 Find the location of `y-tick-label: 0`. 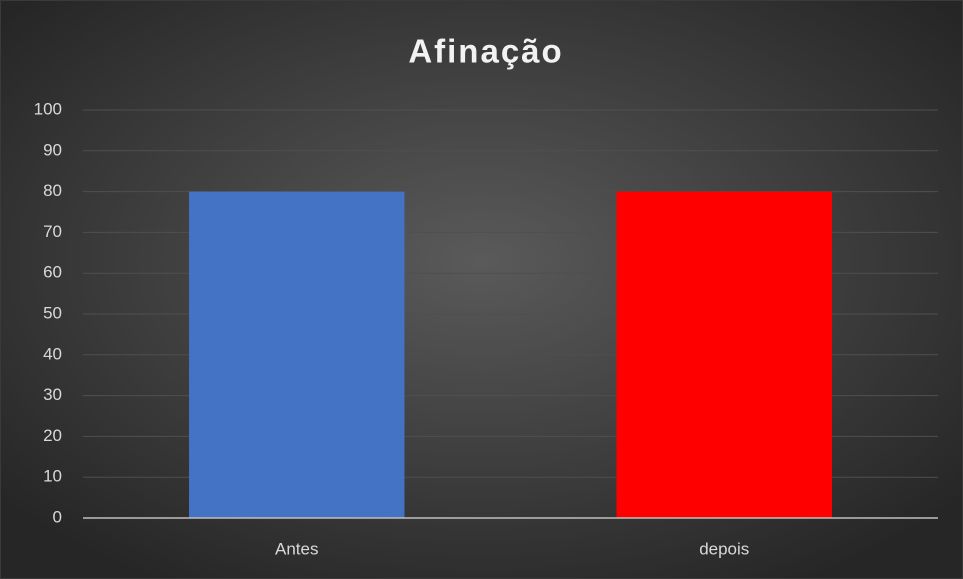

y-tick-label: 0 is located at coordinates (57, 516).